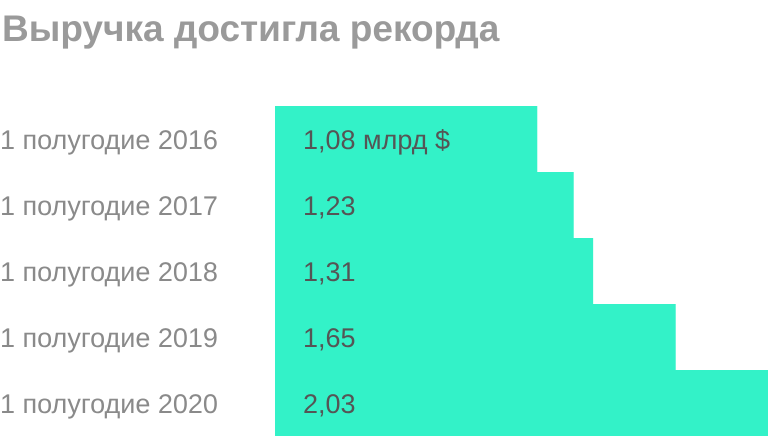 The height and width of the screenshot is (440, 768). Describe the element at coordinates (329, 338) in the screenshot. I see `data-label: 1,65` at that location.